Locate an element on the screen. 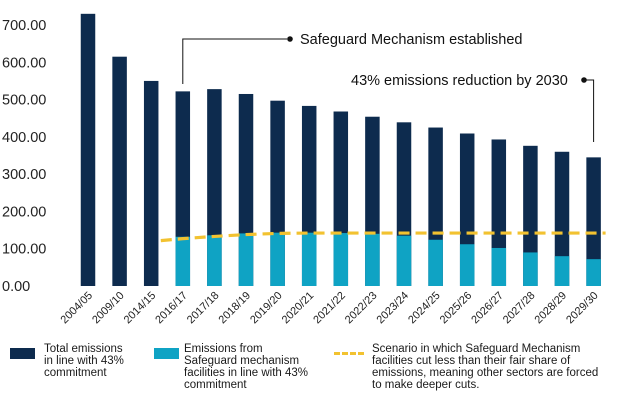  x-tick-label: 2026/27 is located at coordinates (487, 308).